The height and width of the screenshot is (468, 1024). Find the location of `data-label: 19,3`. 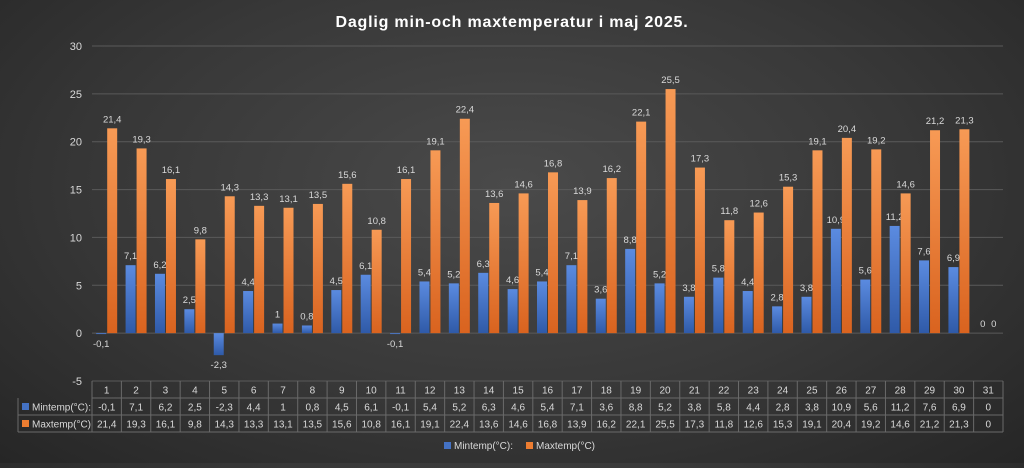

data-label: 19,3 is located at coordinates (141, 139).